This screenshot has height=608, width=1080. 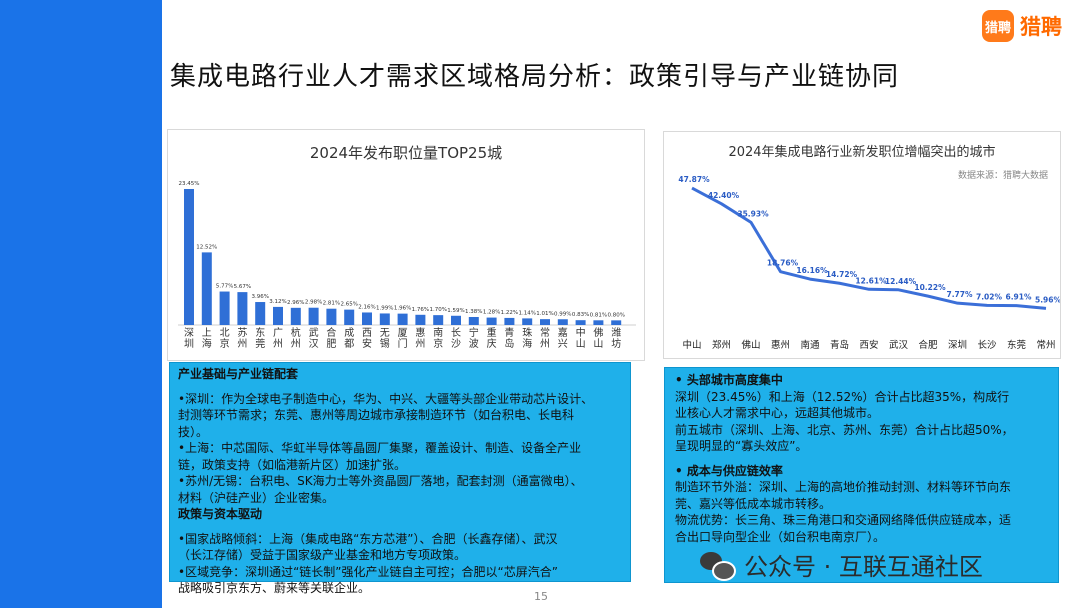 What do you see at coordinates (957, 345) in the screenshot?
I see `line-tick-label: 深圳` at bounding box center [957, 345].